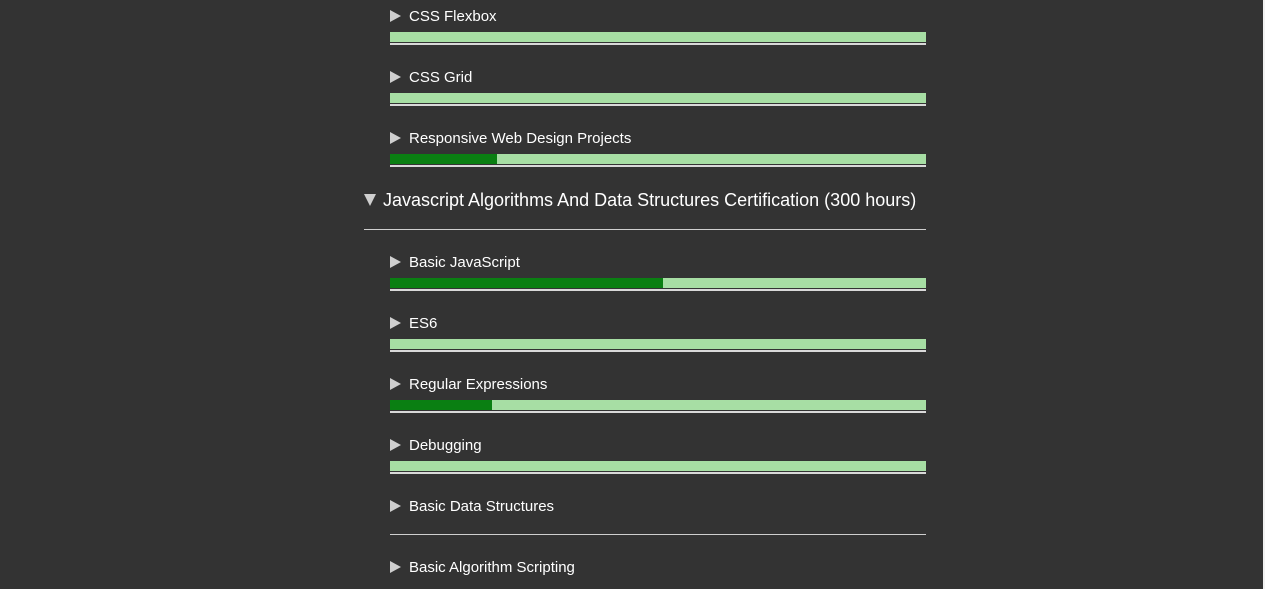 The height and width of the screenshot is (589, 1265). What do you see at coordinates (370, 200) in the screenshot?
I see `collapse-arrow-icon` at bounding box center [370, 200].